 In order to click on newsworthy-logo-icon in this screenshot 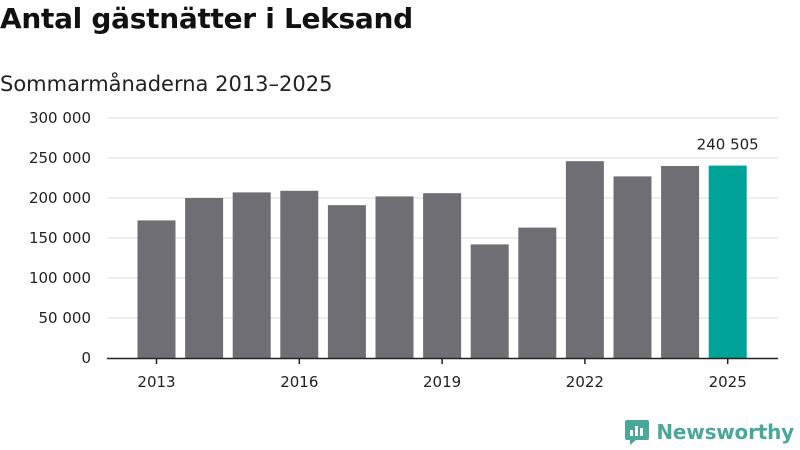, I will do `click(637, 432)`.